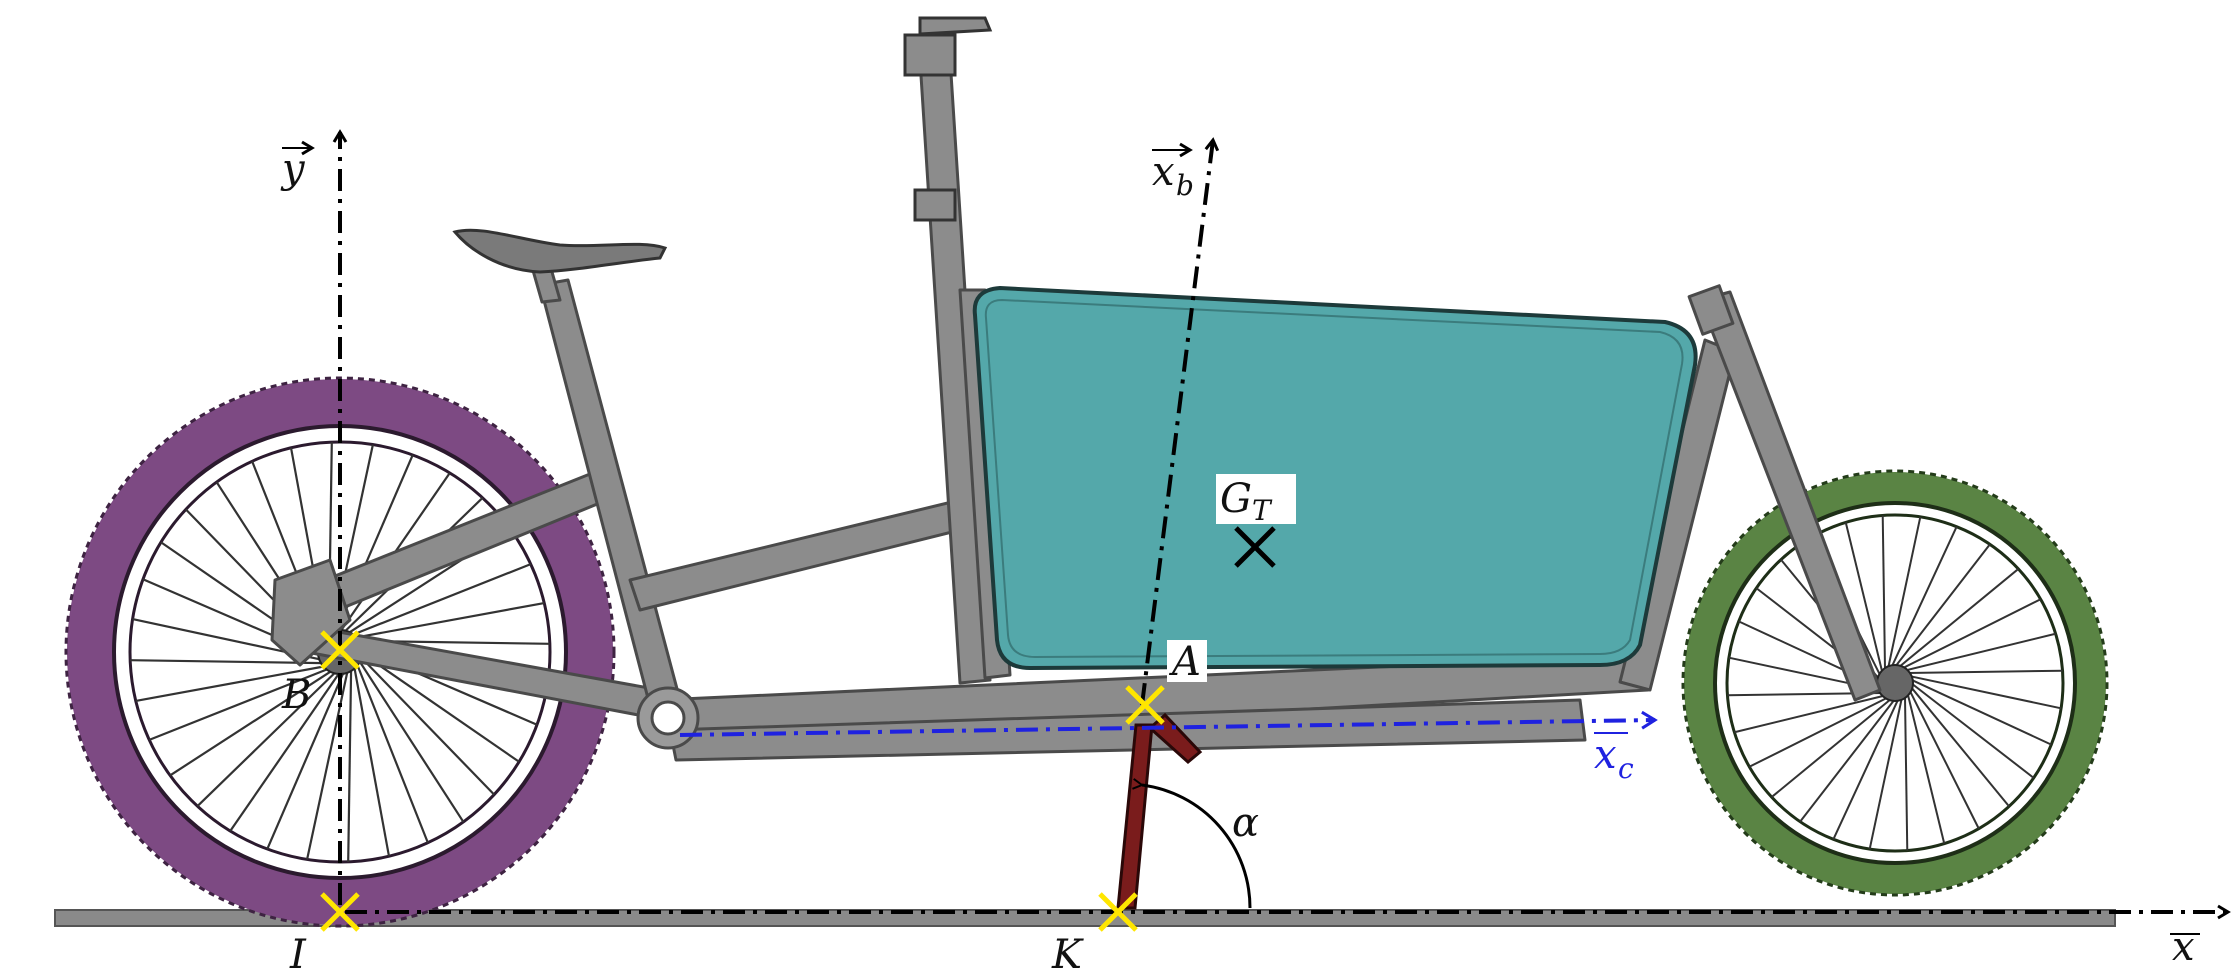 The height and width of the screenshot is (975, 2236). I want to click on label-GT: G T, so click(1256, 500).